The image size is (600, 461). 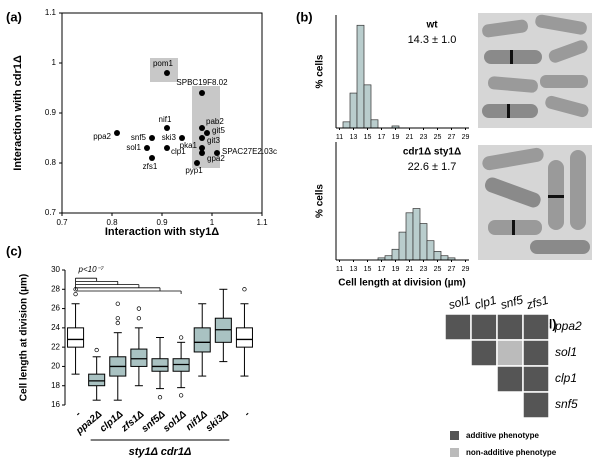 I want to click on point-label: pab2, so click(x=215, y=121).